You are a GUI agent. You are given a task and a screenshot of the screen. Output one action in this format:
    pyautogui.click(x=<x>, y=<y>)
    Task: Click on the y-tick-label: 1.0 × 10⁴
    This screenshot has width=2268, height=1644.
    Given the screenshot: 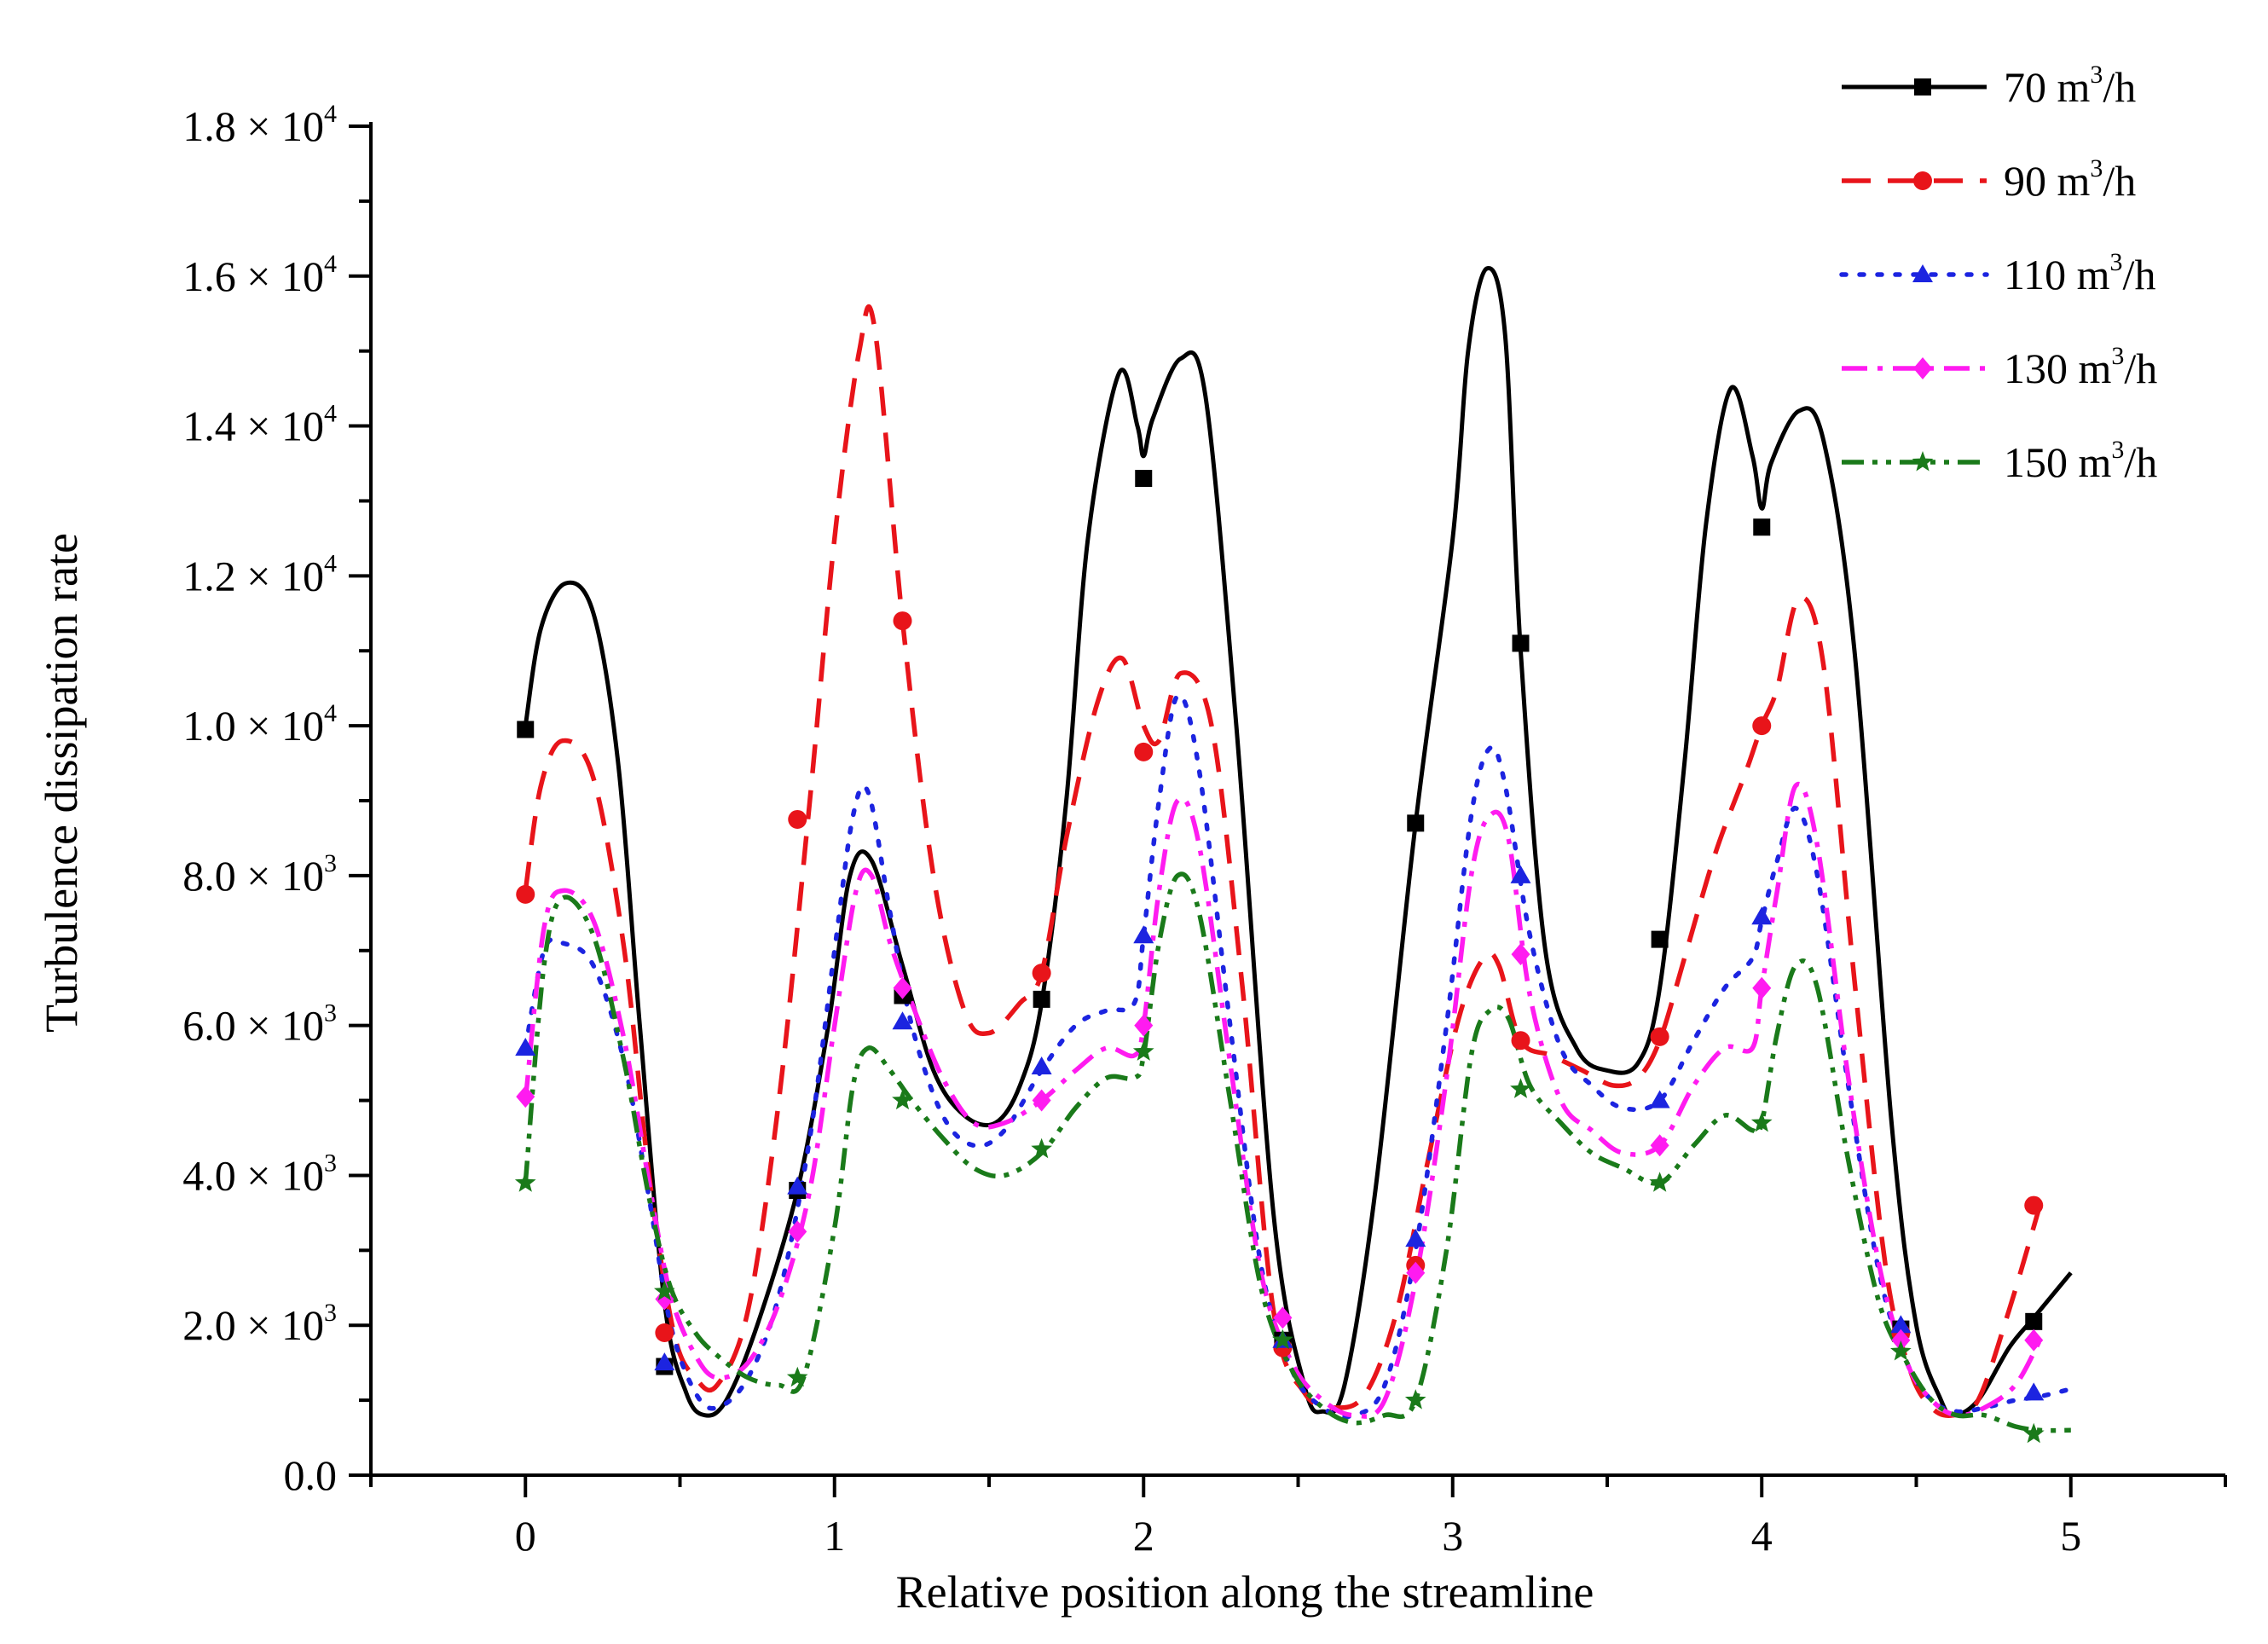 What is the action you would take?
    pyautogui.click(x=260, y=724)
    